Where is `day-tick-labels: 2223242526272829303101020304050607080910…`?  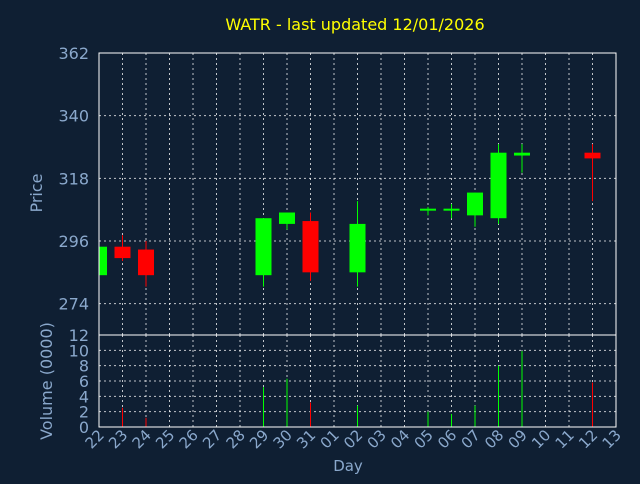 day-tick-labels: 2223242526272829303101020304050607080910… is located at coordinates (353, 439).